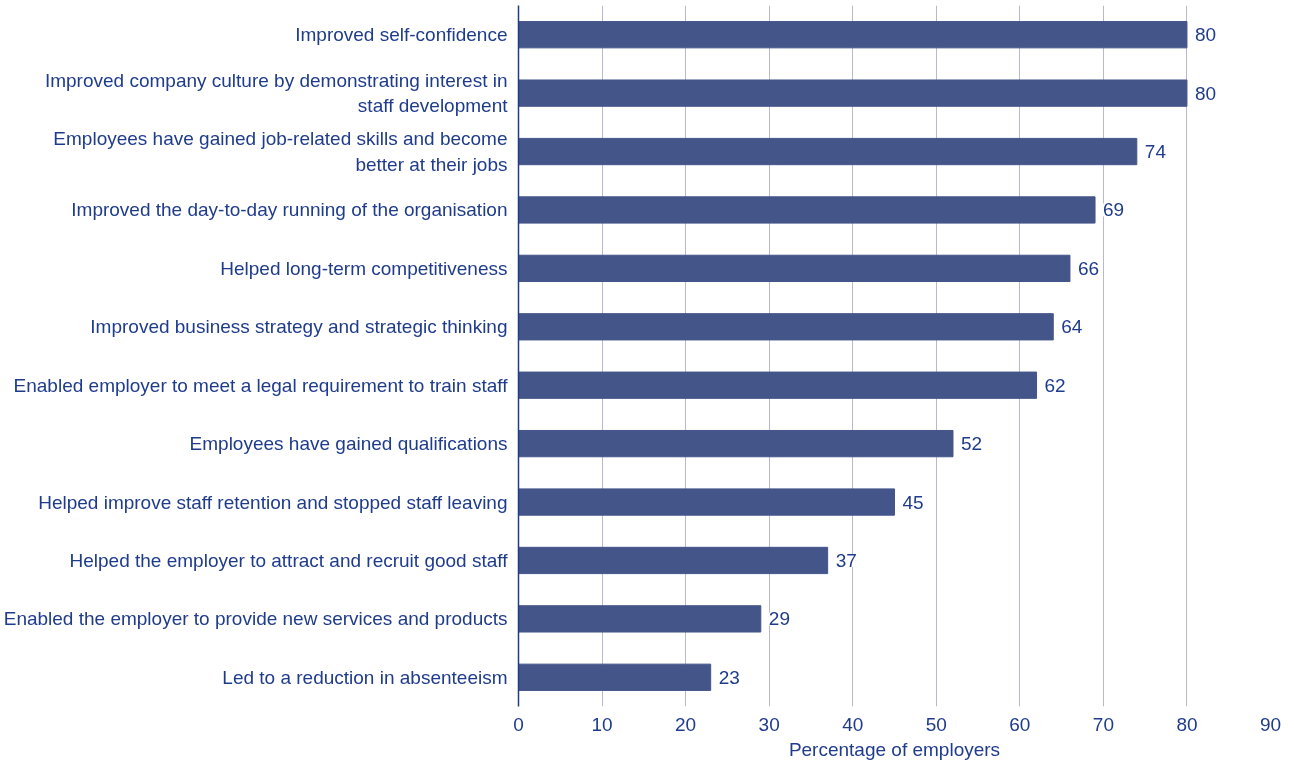 Image resolution: width=1294 pixels, height=766 pixels. I want to click on x-tick-label: 70, so click(1103, 724).